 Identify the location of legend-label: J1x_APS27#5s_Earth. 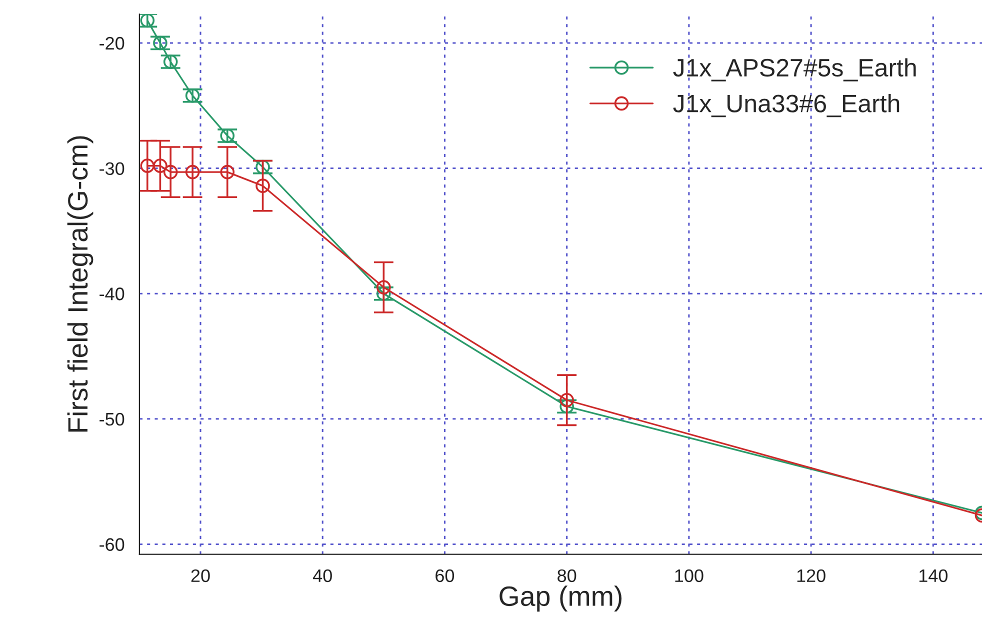
(794, 70).